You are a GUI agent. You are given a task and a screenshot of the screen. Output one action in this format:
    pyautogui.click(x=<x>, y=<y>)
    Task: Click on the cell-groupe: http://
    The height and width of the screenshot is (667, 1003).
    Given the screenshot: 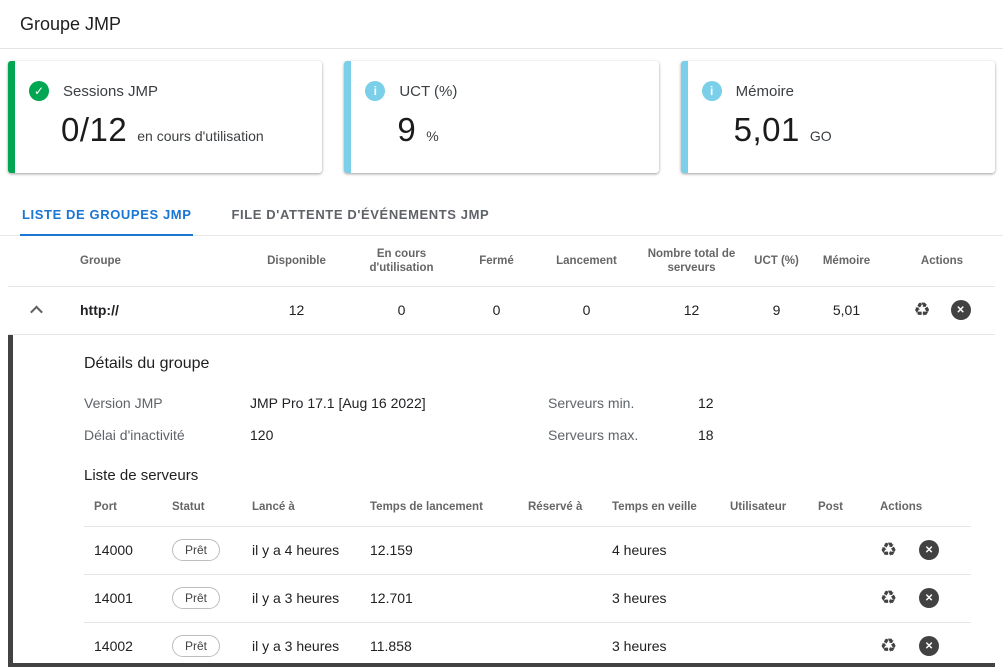 What is the action you would take?
    pyautogui.click(x=154, y=310)
    